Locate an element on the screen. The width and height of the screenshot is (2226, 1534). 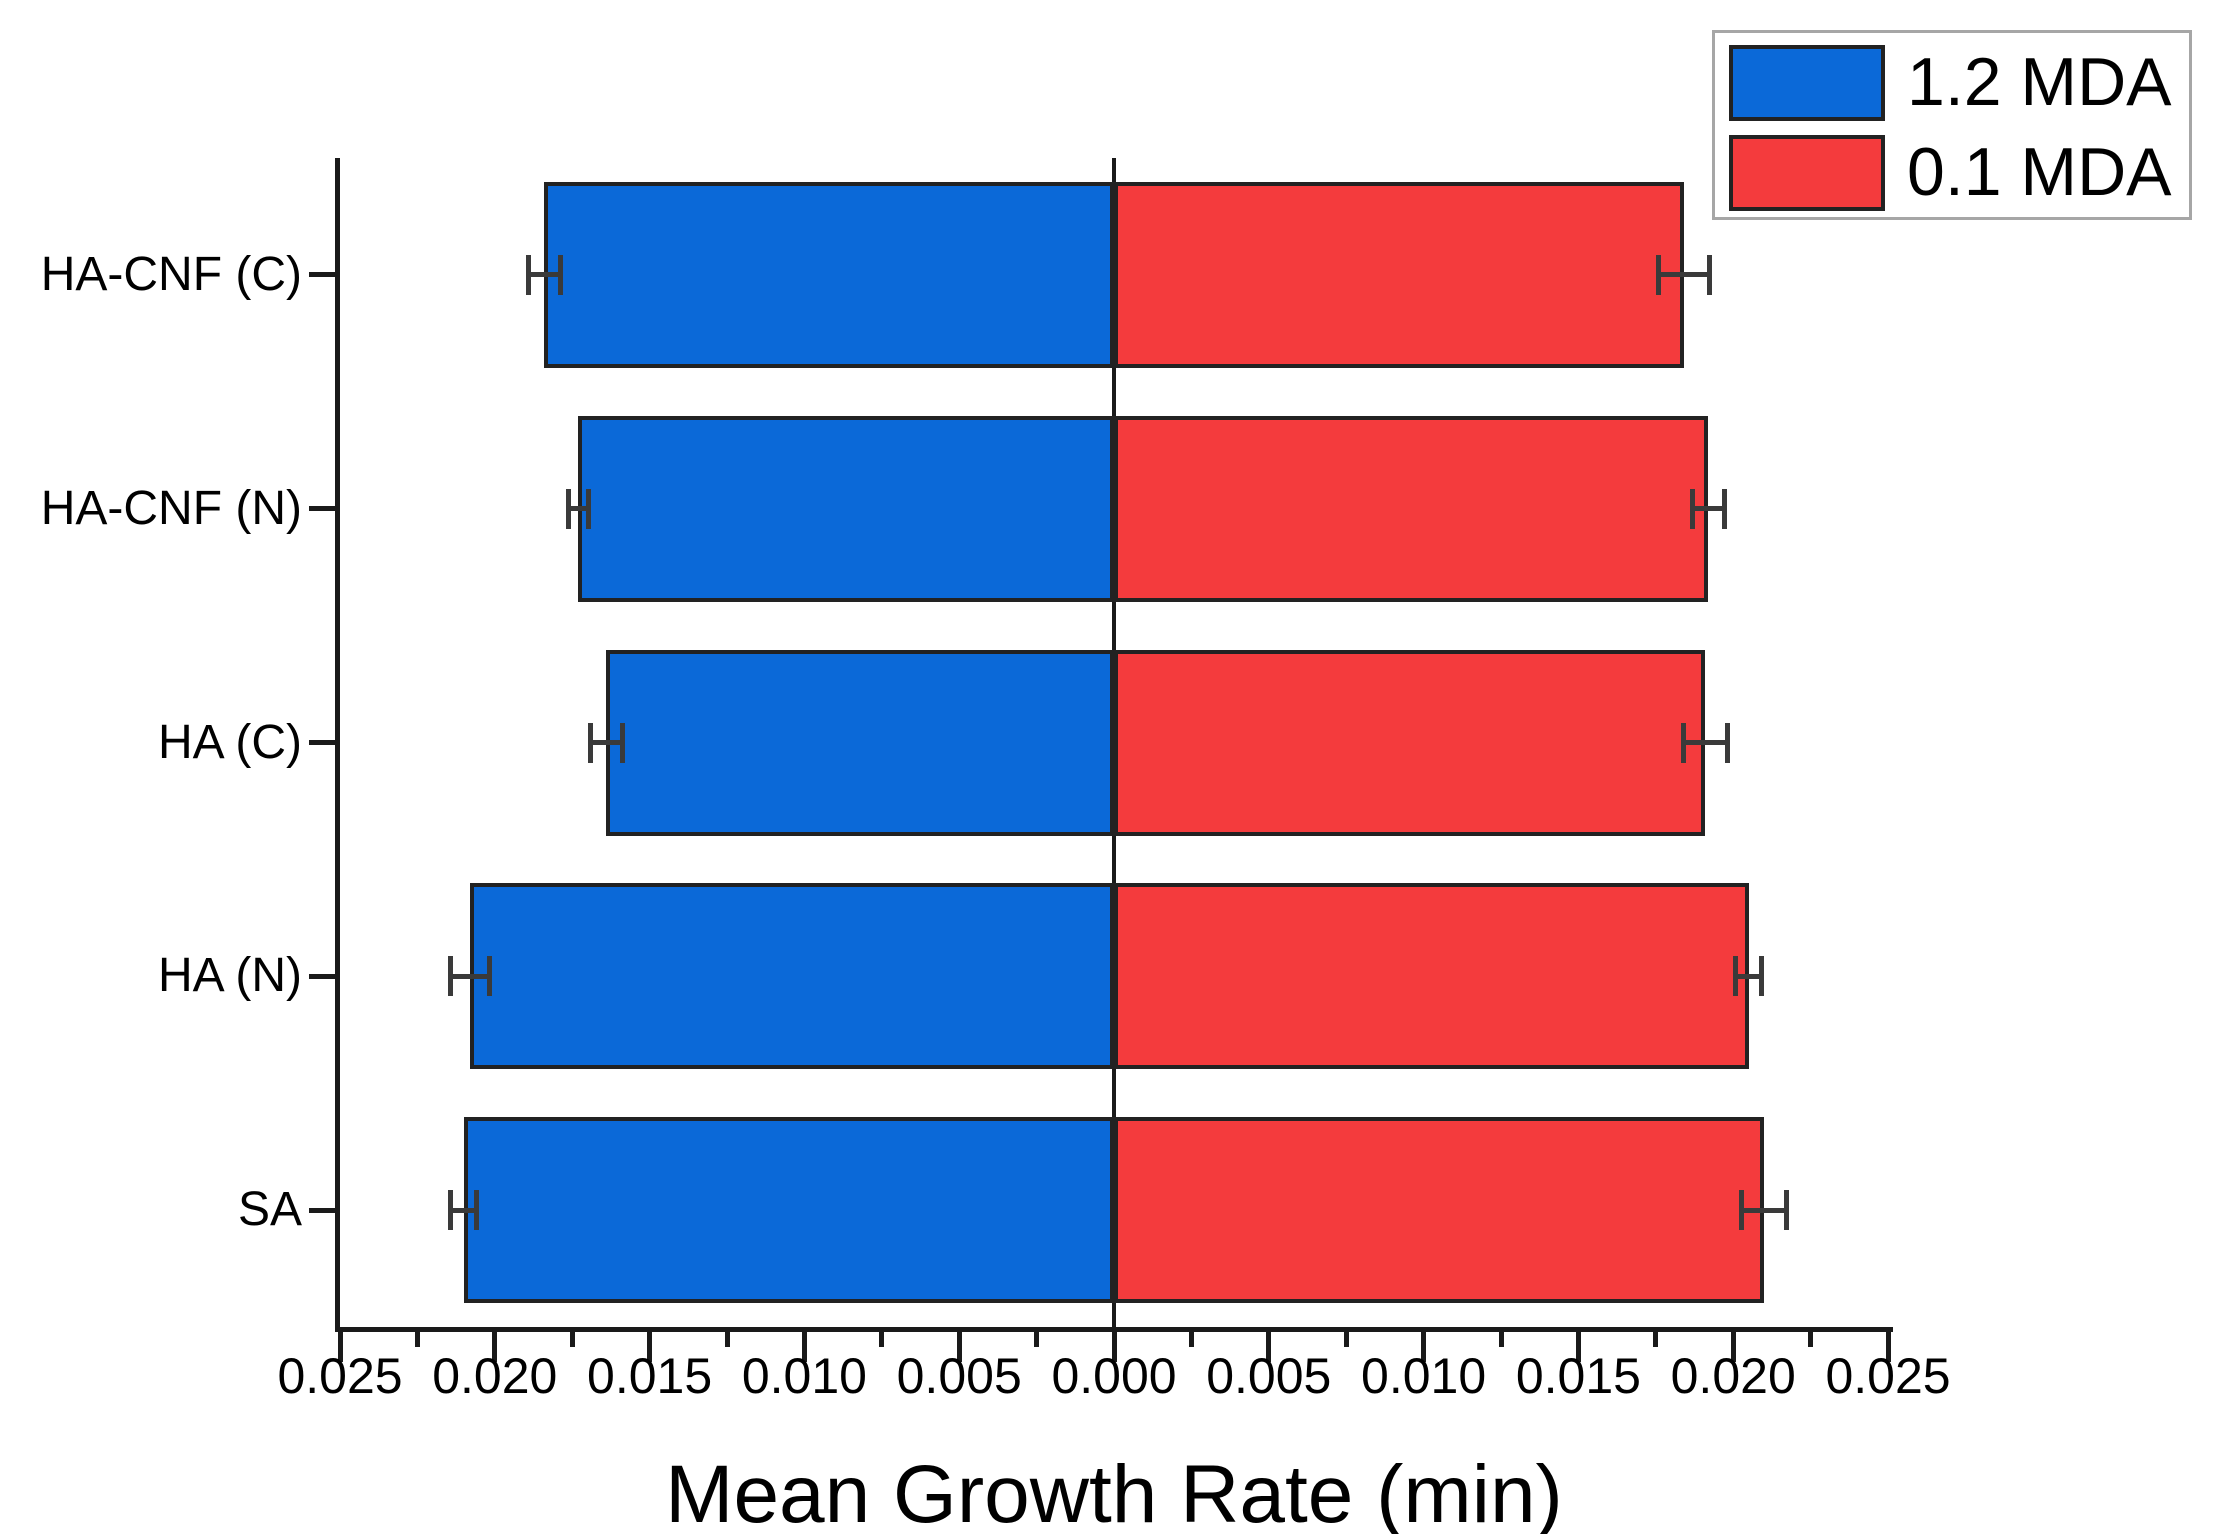
legend: 1.2 MDA 0.1 MDA is located at coordinates (1952, 125).